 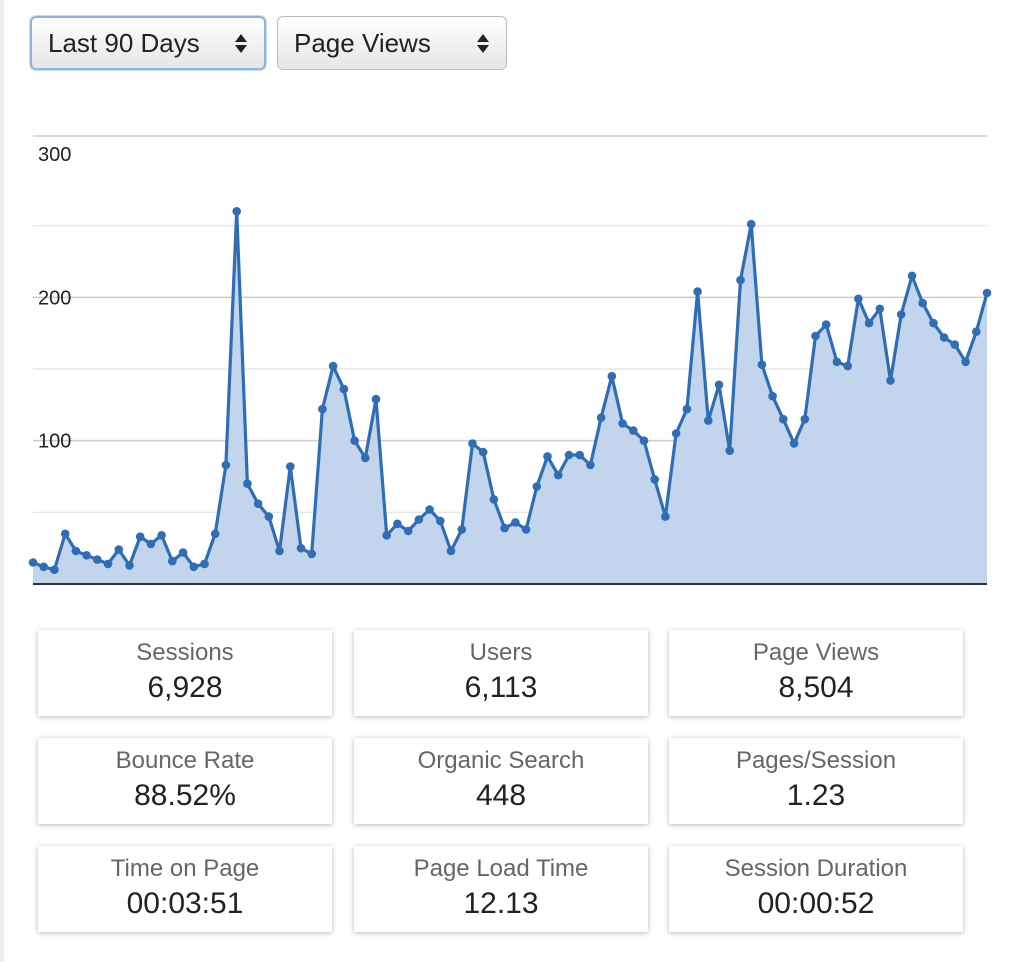 What do you see at coordinates (816, 760) in the screenshot?
I see `stat-title: Pages/Session` at bounding box center [816, 760].